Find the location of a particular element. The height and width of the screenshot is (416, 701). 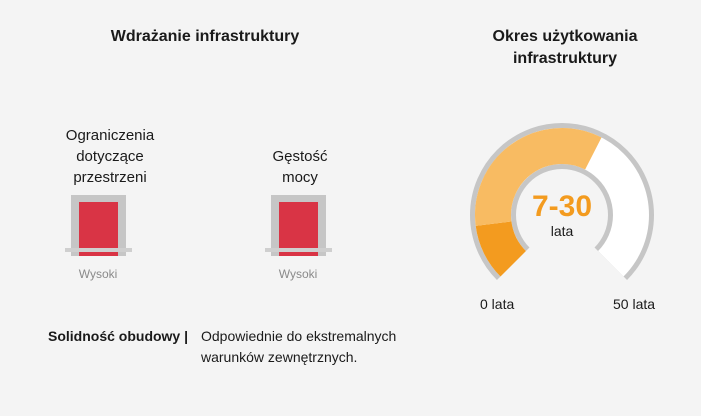

space-constraints-level: Wysoki is located at coordinates (98, 274).